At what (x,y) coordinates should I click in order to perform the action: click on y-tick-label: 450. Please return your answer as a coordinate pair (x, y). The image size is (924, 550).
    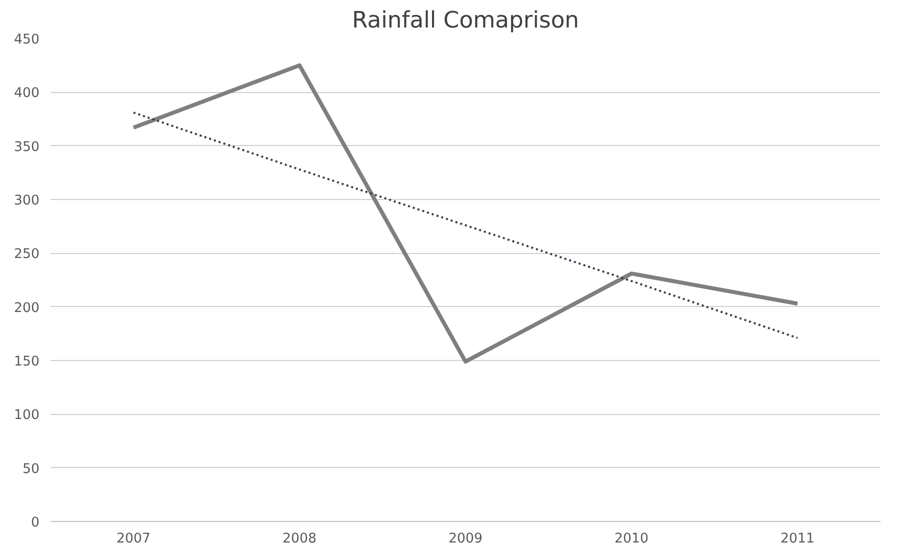
    Looking at the image, I should click on (27, 40).